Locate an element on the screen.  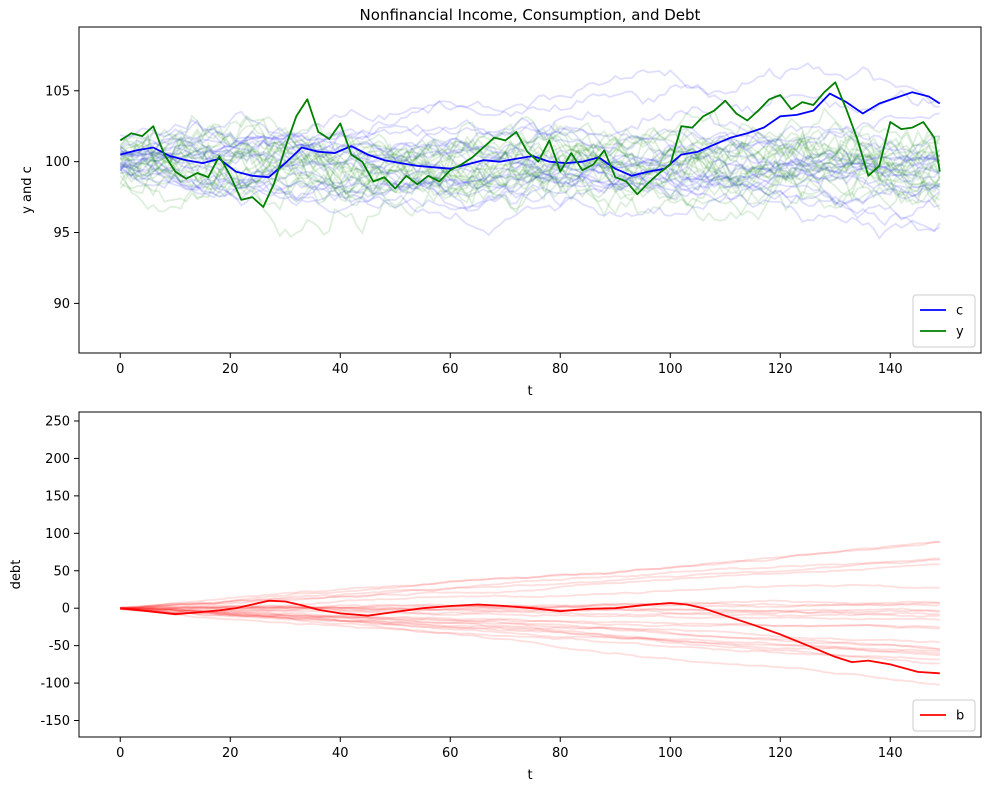
legend-top: cy is located at coordinates (944, 321).